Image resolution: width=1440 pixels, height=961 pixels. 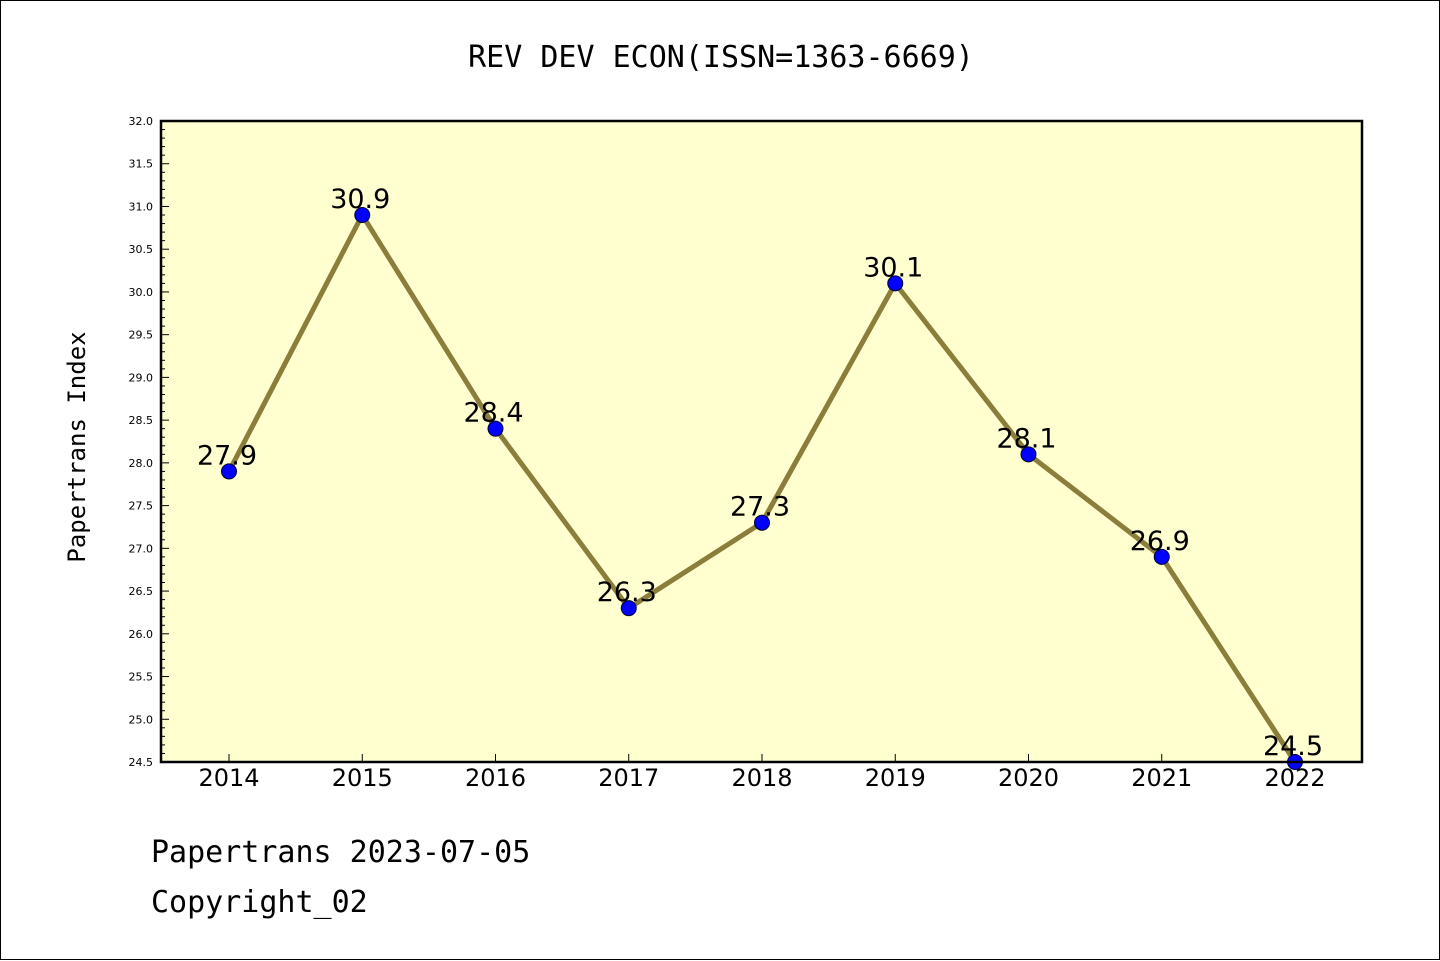 What do you see at coordinates (141, 121) in the screenshot?
I see `y-tick-label: 32.0` at bounding box center [141, 121].